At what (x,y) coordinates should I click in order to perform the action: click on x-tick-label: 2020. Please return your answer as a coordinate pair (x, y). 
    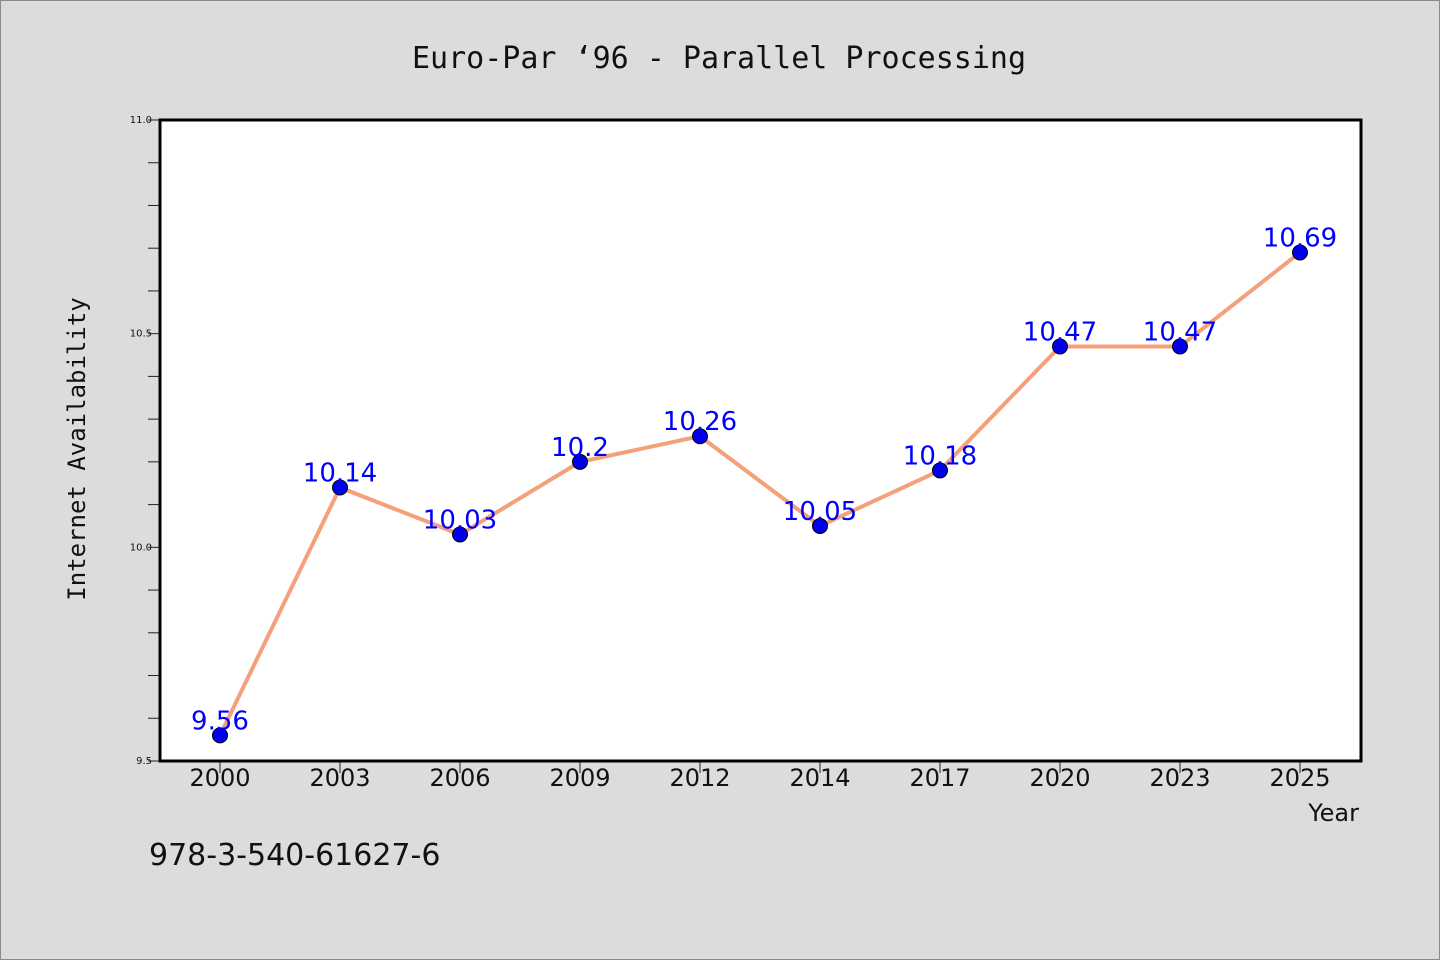
    Looking at the image, I should click on (1059, 778).